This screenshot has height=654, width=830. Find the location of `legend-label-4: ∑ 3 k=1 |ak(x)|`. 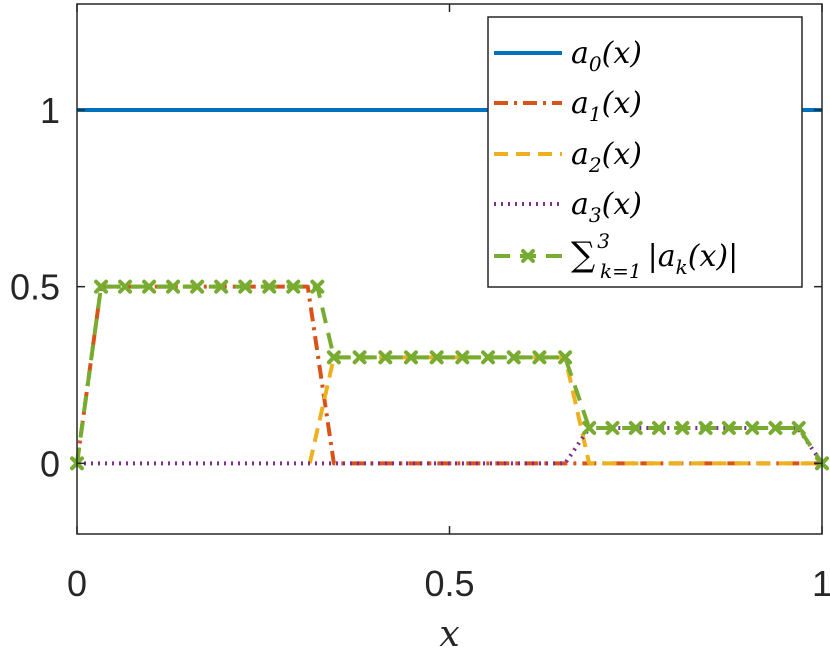

legend-label-4: ∑ 3 k=1 |ak(x)| is located at coordinates (654, 256).